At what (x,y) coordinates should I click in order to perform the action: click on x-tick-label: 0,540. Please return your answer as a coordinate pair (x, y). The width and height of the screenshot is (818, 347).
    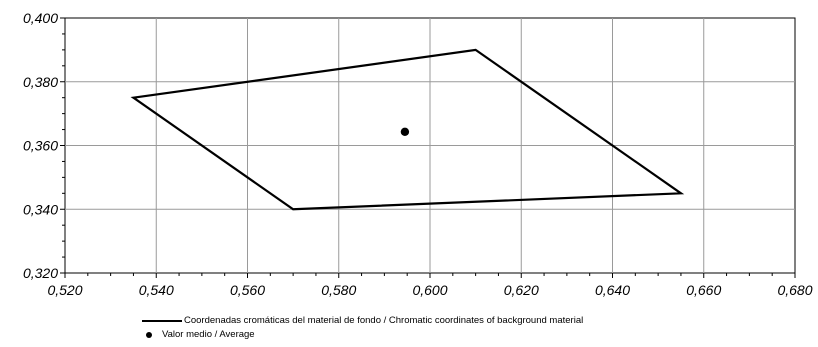
    Looking at the image, I should click on (156, 290).